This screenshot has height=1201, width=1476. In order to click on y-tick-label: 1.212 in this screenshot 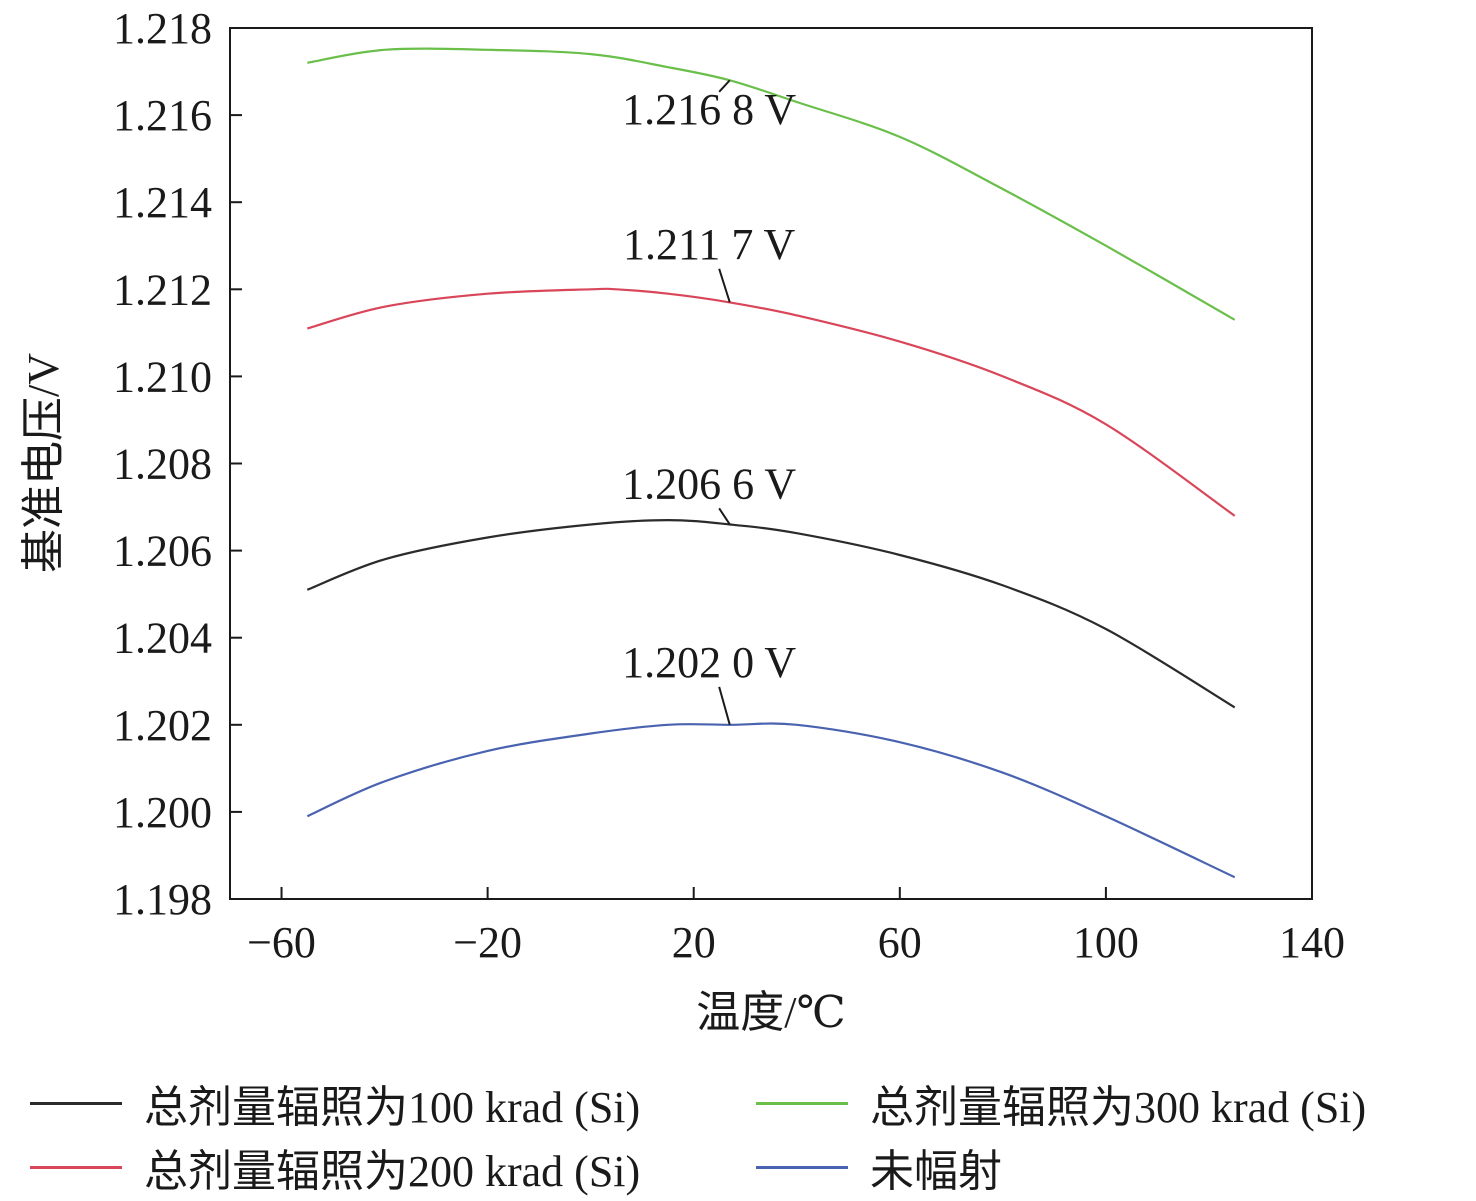, I will do `click(162, 289)`.